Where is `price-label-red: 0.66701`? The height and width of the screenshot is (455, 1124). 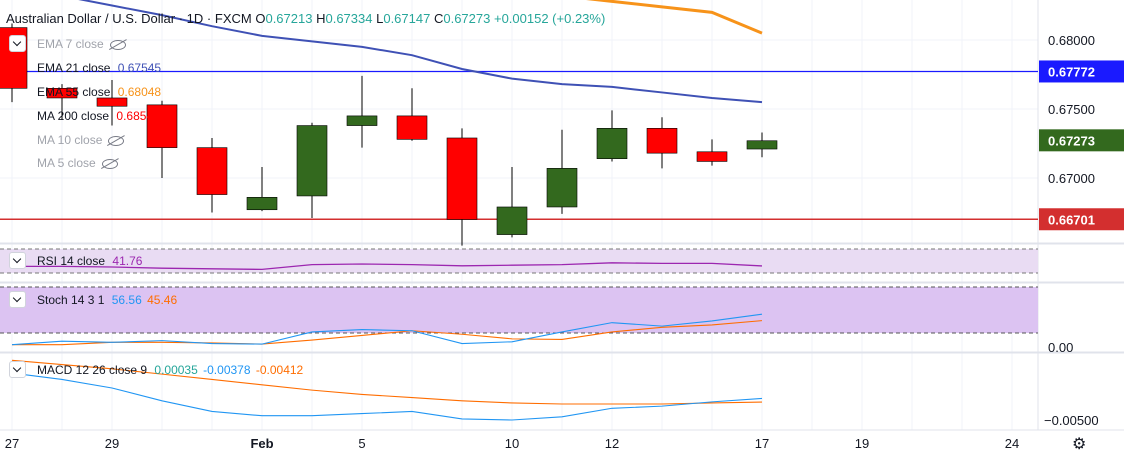 price-label-red: 0.66701 is located at coordinates (1071, 219).